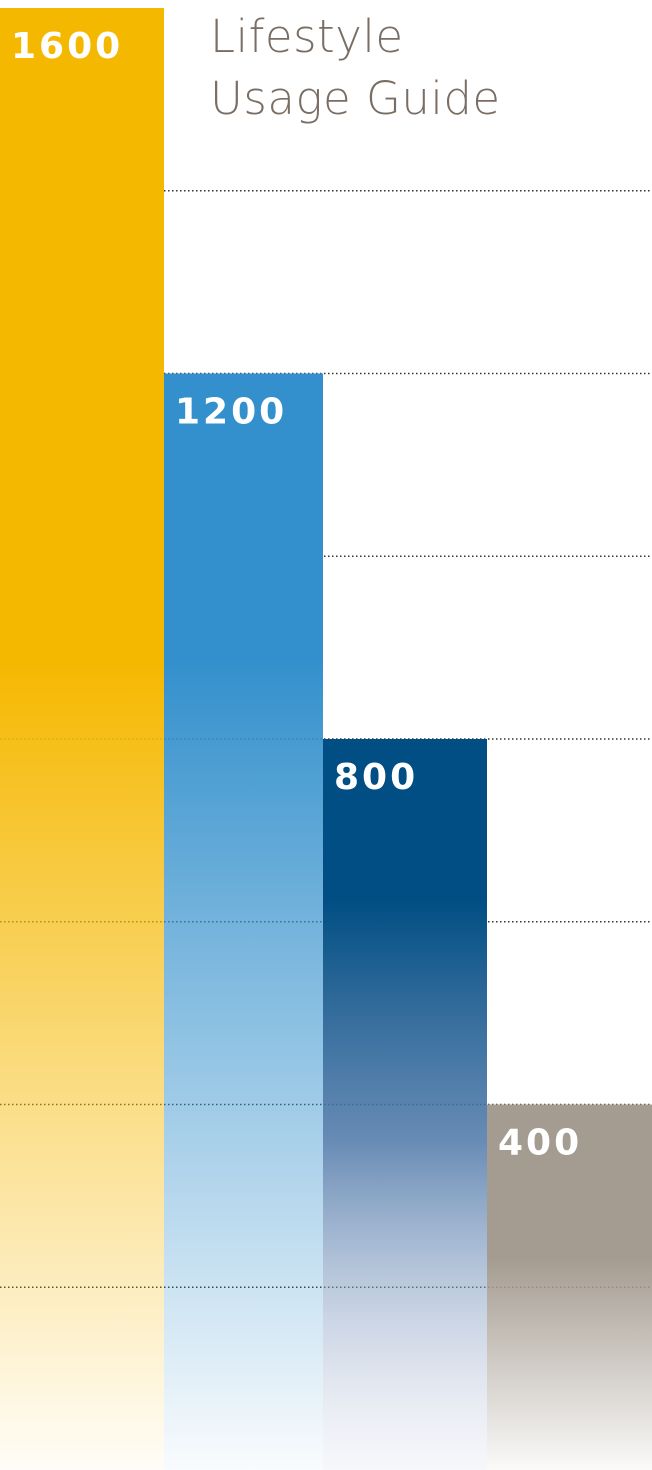 The image size is (652, 1470). I want to click on bar-label-800: 800, so click(376, 777).